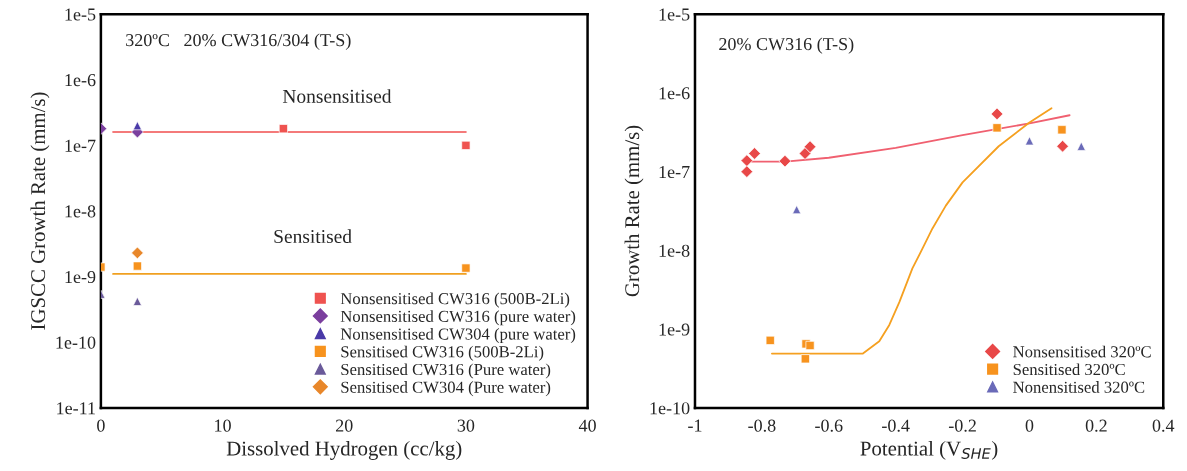 This screenshot has height=471, width=1187. I want to click on x-tick-label: 40, so click(587, 425).